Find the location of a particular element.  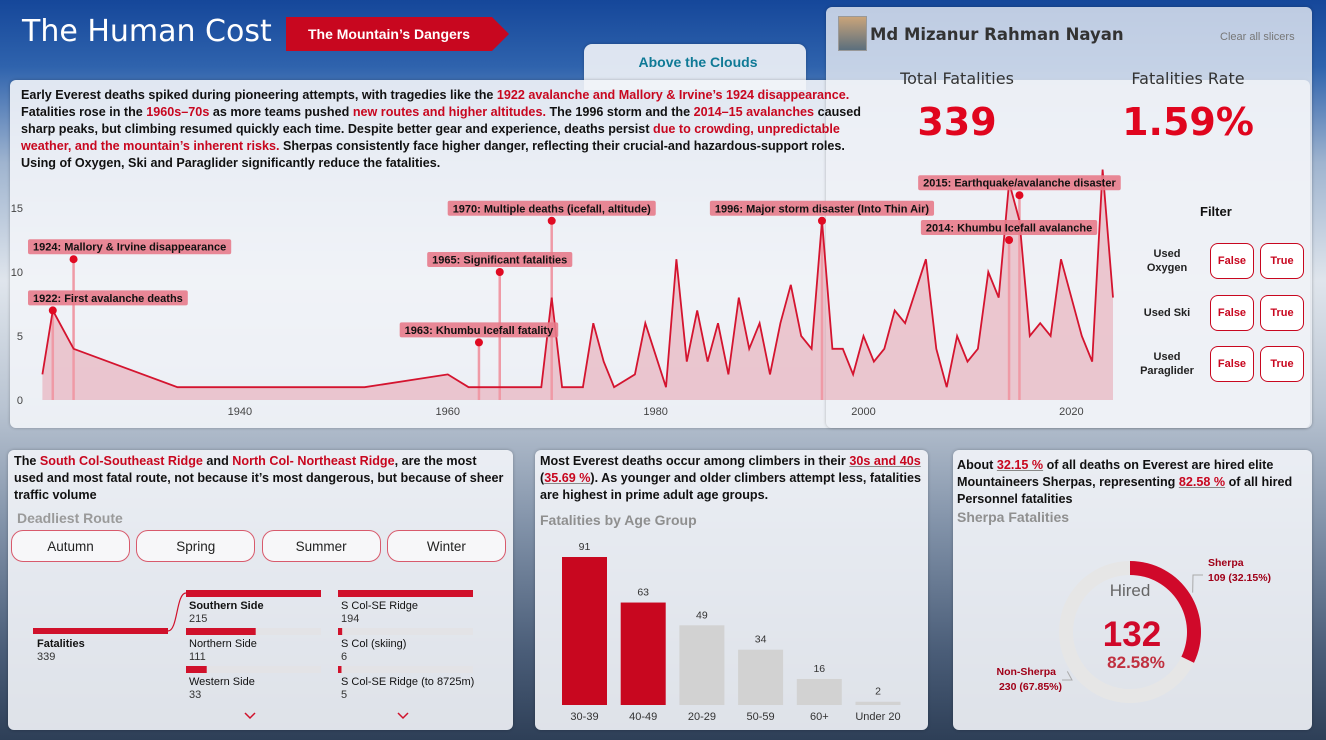

banner: The Mountain’s Dangers is located at coordinates (389, 34).